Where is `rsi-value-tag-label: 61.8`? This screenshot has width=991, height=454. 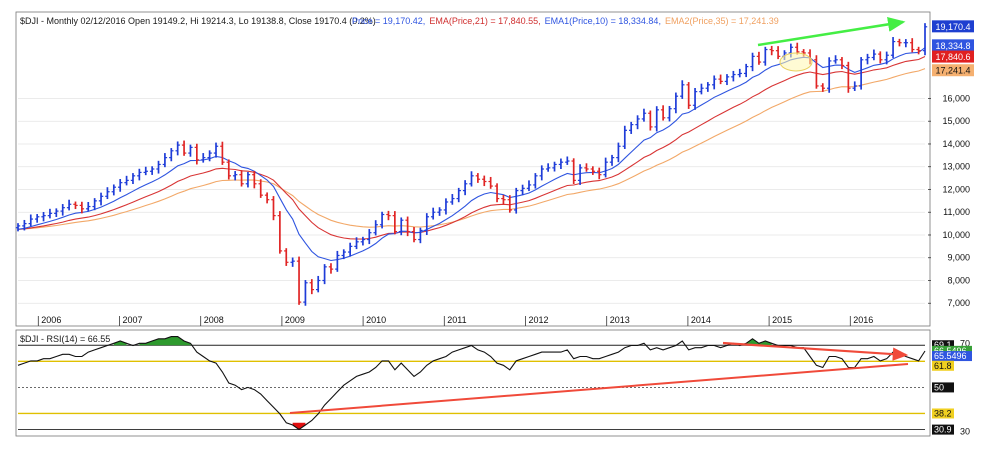
rsi-value-tag-label: 61.8 is located at coordinates (943, 366).